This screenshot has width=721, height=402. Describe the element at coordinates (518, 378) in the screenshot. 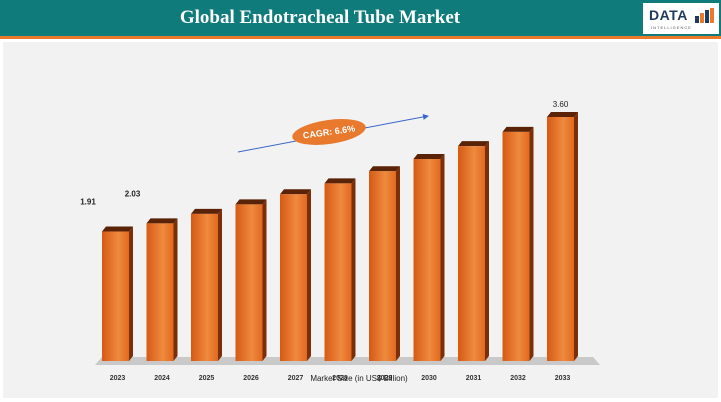

I see `x-tick-label: 2032` at that location.